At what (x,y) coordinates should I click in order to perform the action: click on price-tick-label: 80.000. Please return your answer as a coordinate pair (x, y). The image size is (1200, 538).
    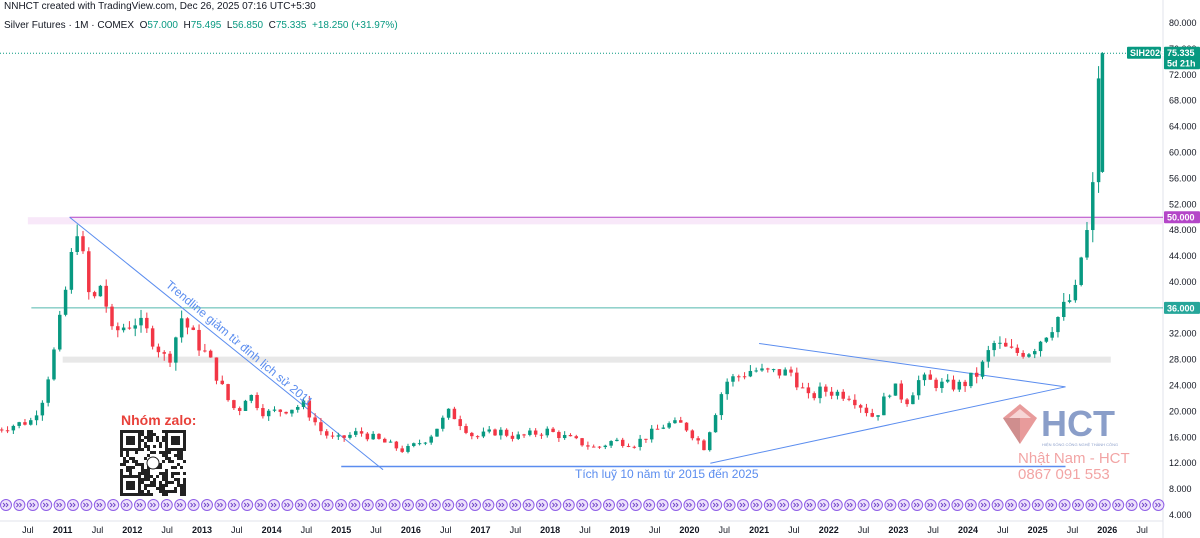
    Looking at the image, I should click on (1183, 23).